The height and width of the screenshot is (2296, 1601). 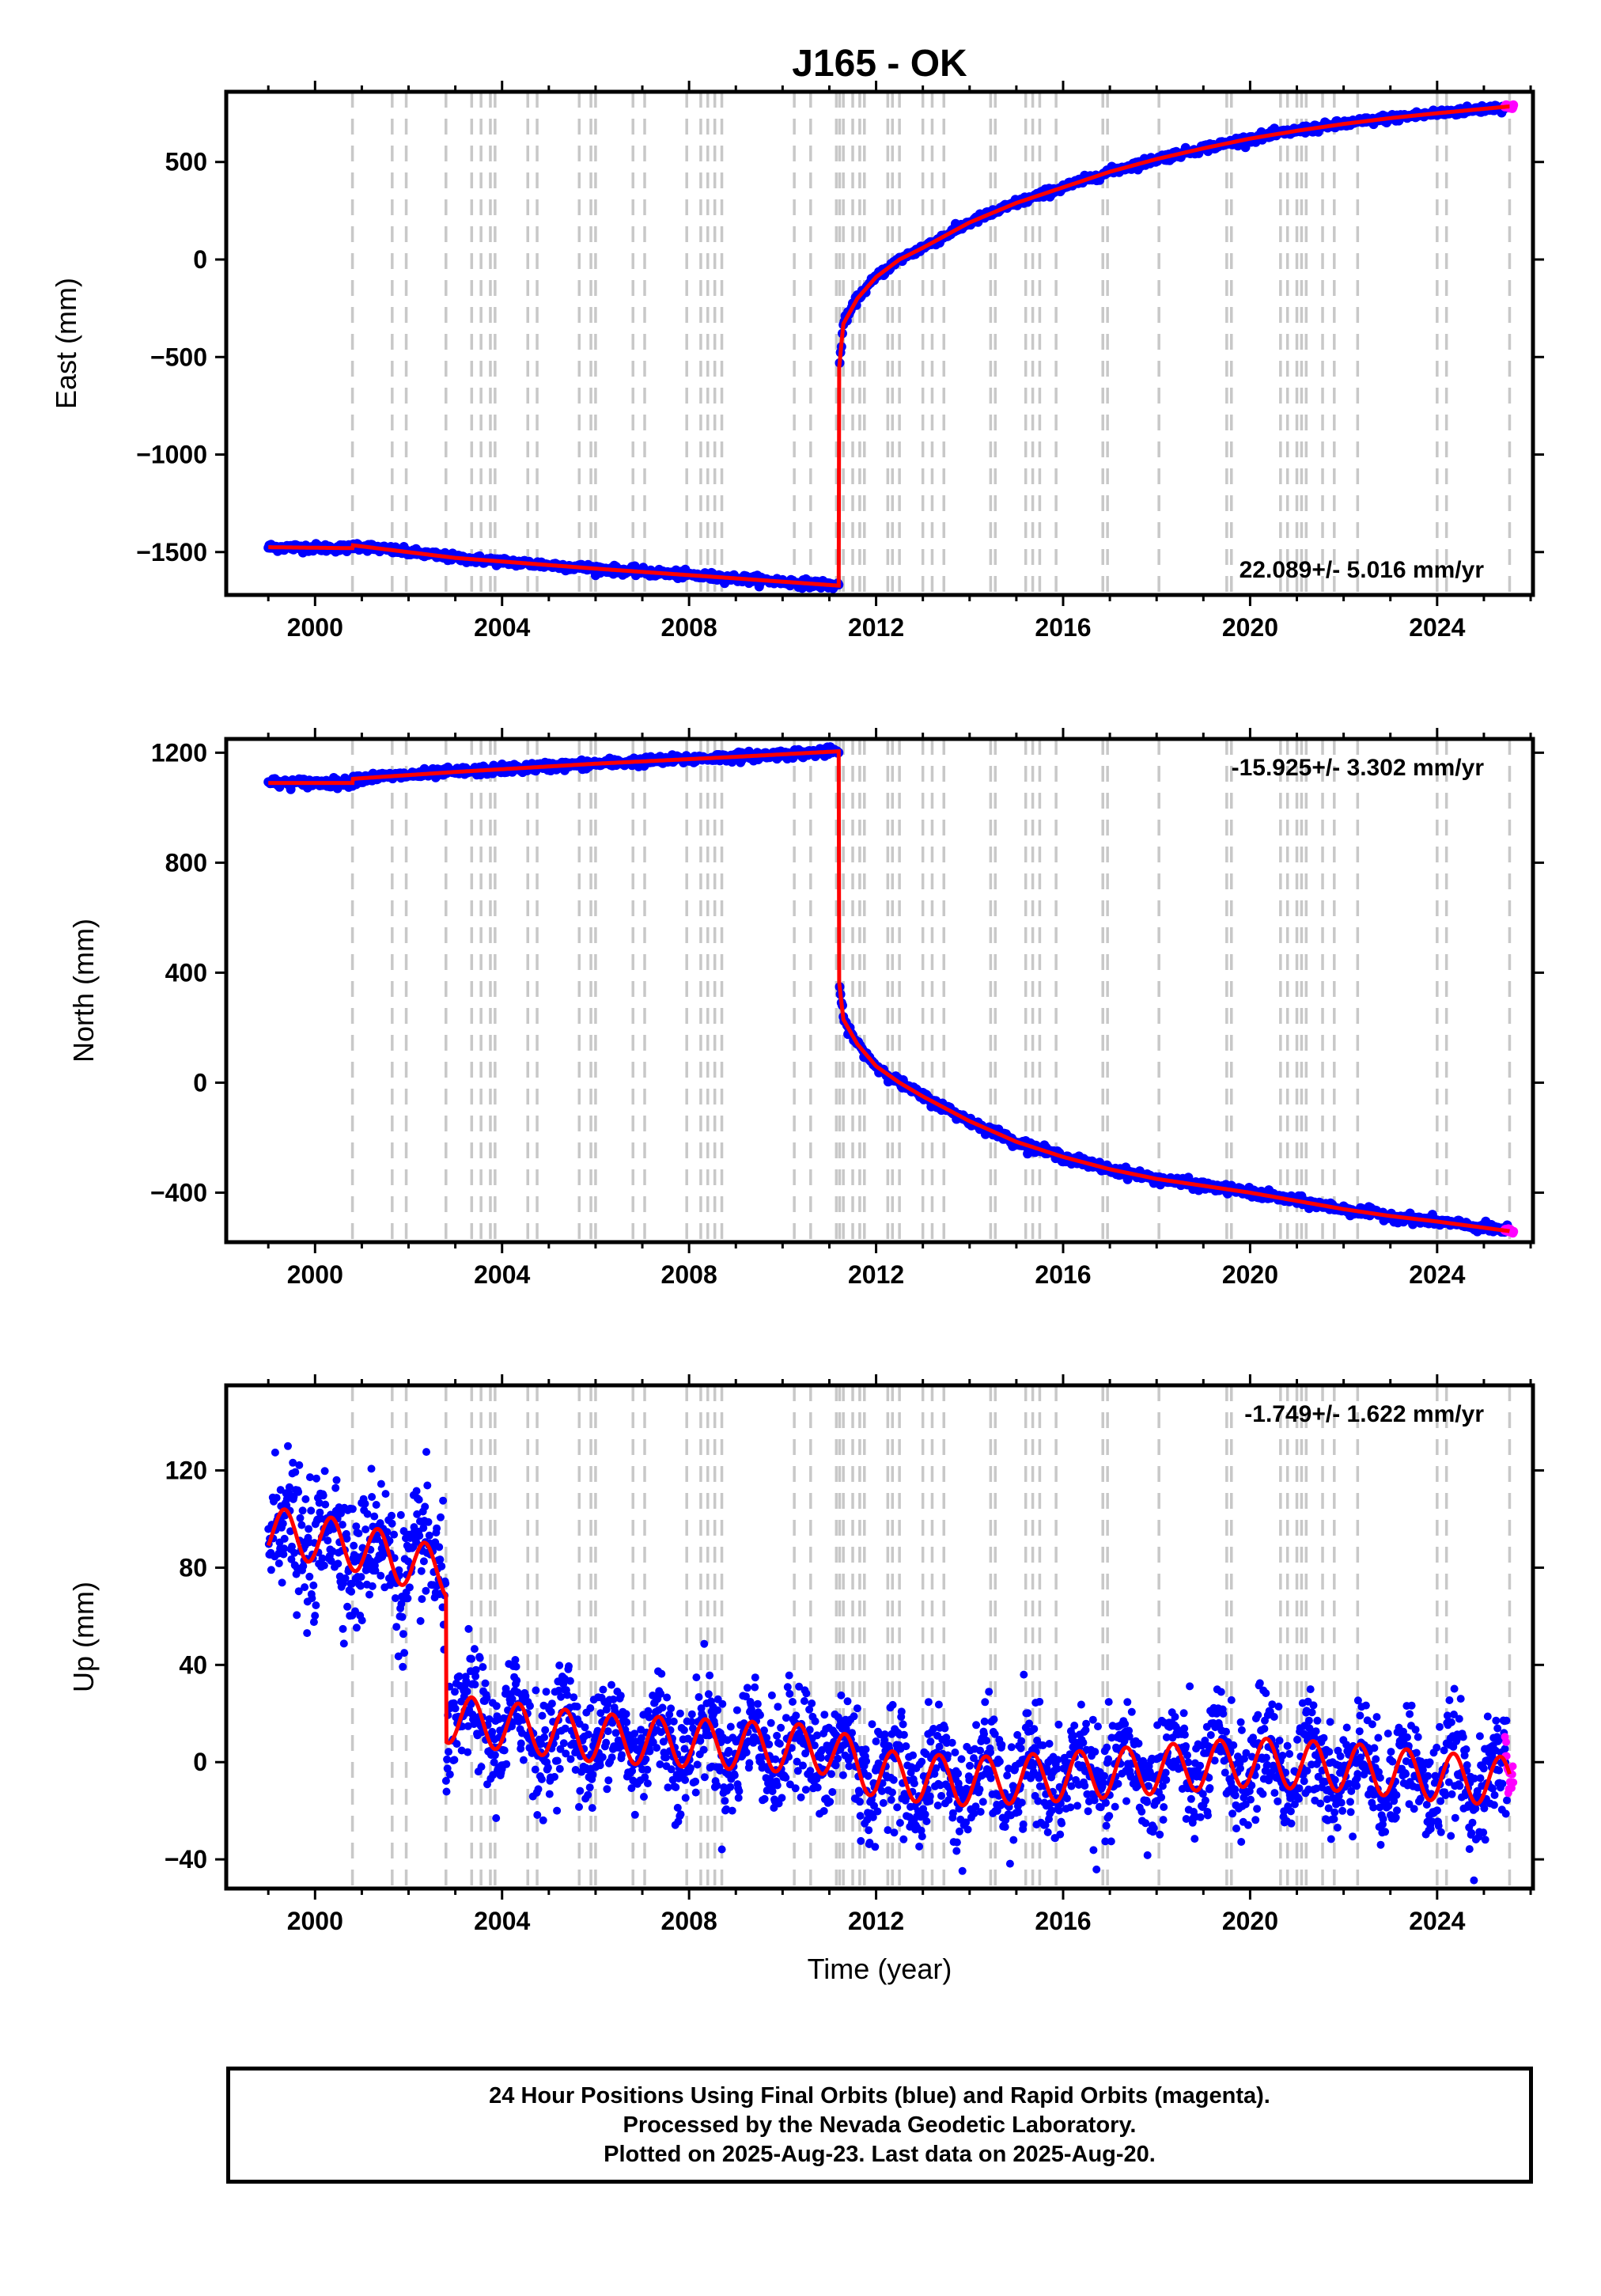 I want to click on x-tick-label: 2024, so click(x=1437, y=627).